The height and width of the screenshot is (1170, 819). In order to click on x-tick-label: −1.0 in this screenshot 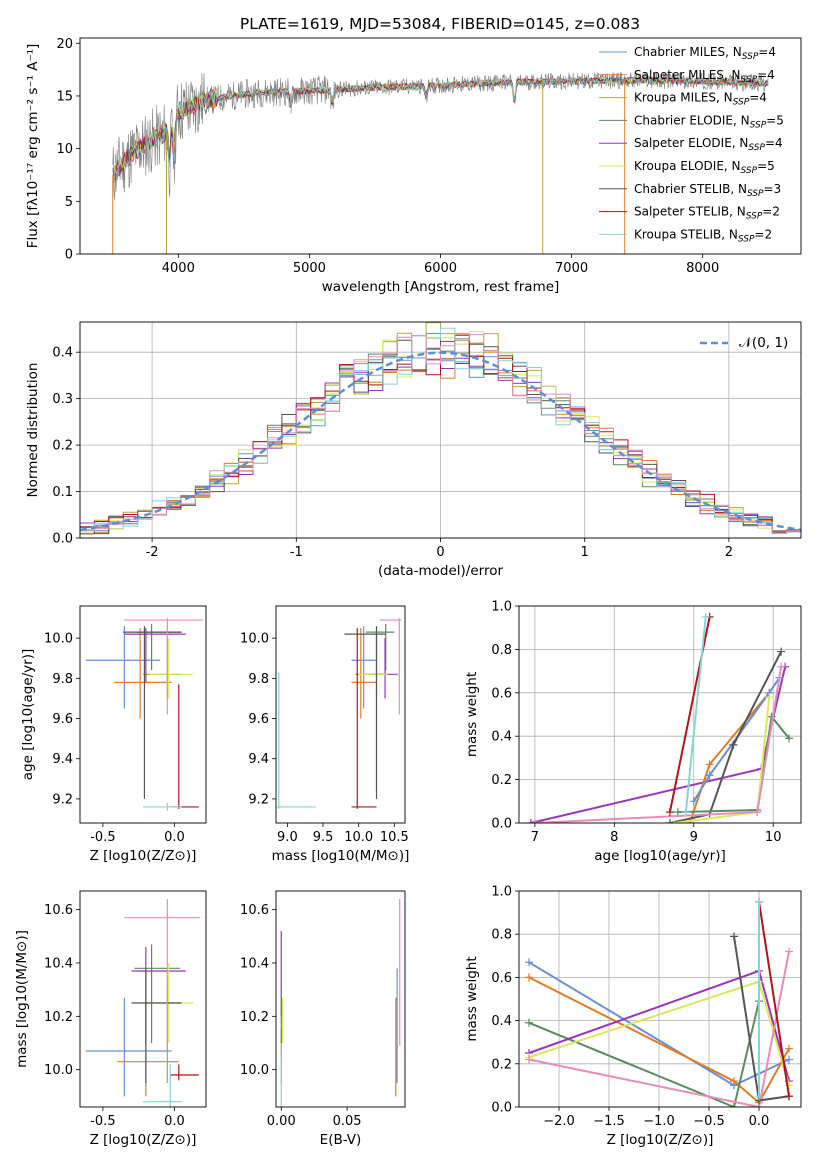, I will do `click(659, 1121)`.